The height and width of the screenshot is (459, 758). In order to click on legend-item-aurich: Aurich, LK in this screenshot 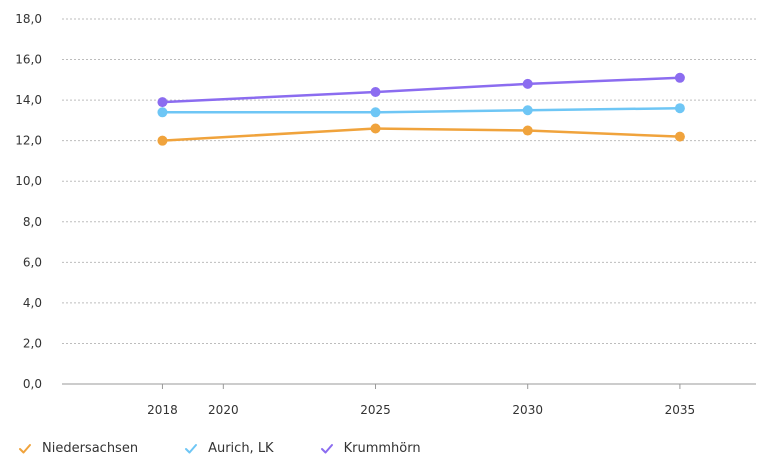, I will do `click(229, 448)`.